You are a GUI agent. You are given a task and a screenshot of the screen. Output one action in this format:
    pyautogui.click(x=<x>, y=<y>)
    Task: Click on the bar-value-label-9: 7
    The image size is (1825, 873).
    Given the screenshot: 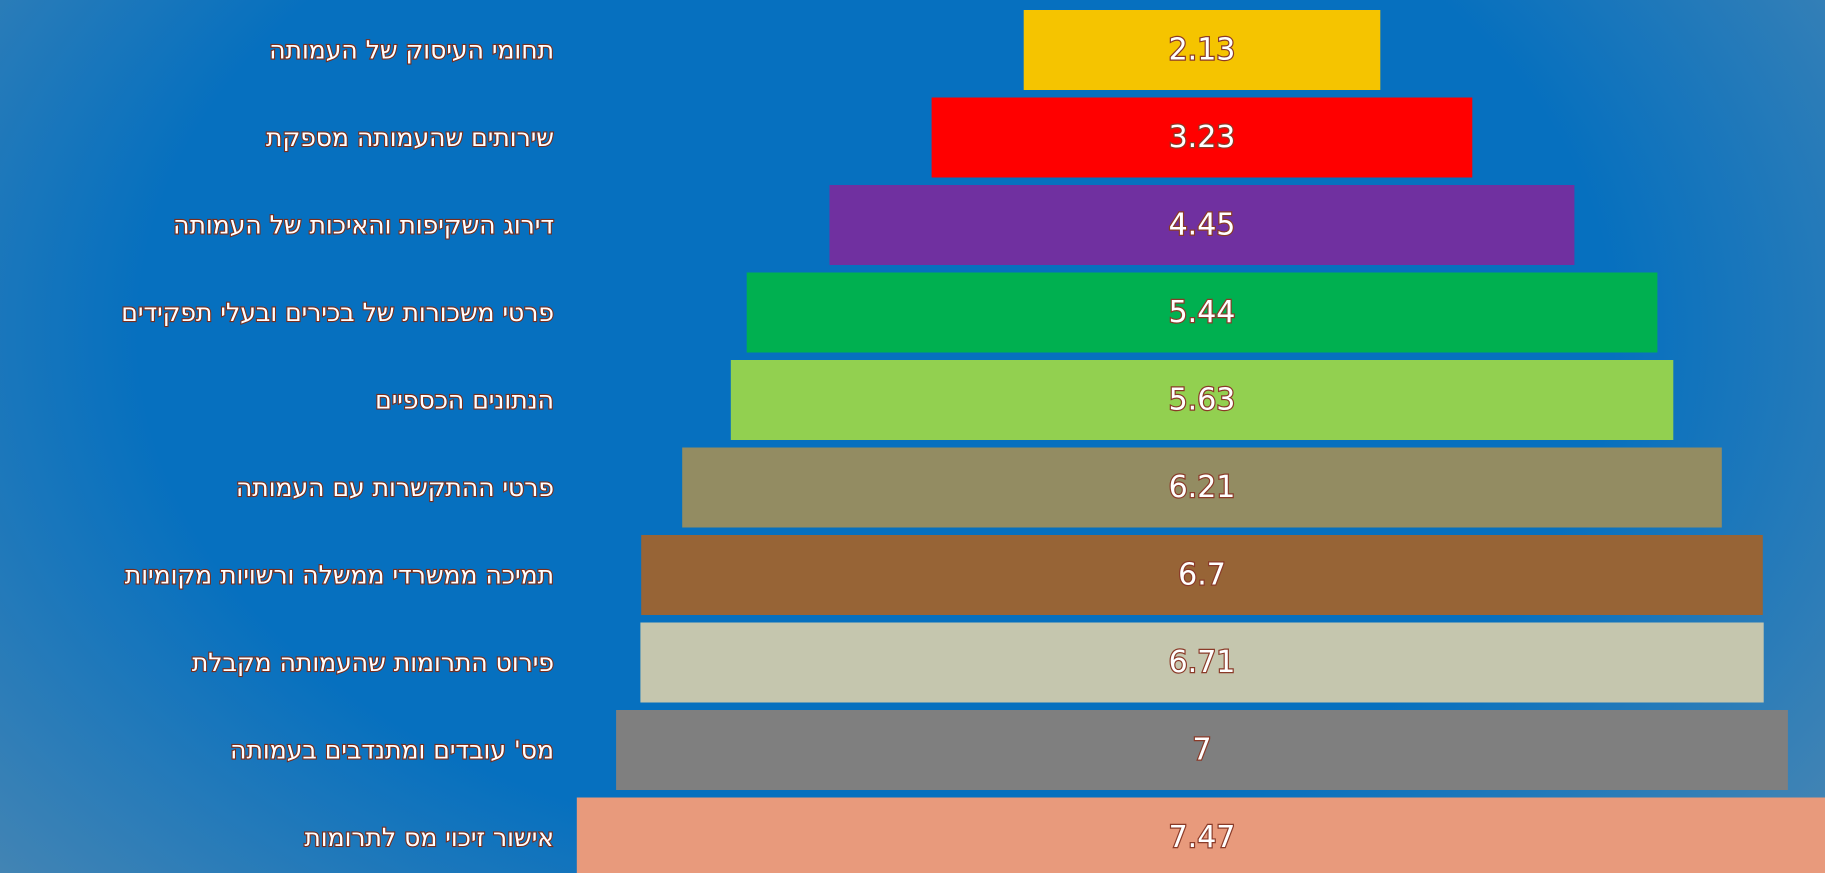 What is the action you would take?
    pyautogui.click(x=1201, y=750)
    